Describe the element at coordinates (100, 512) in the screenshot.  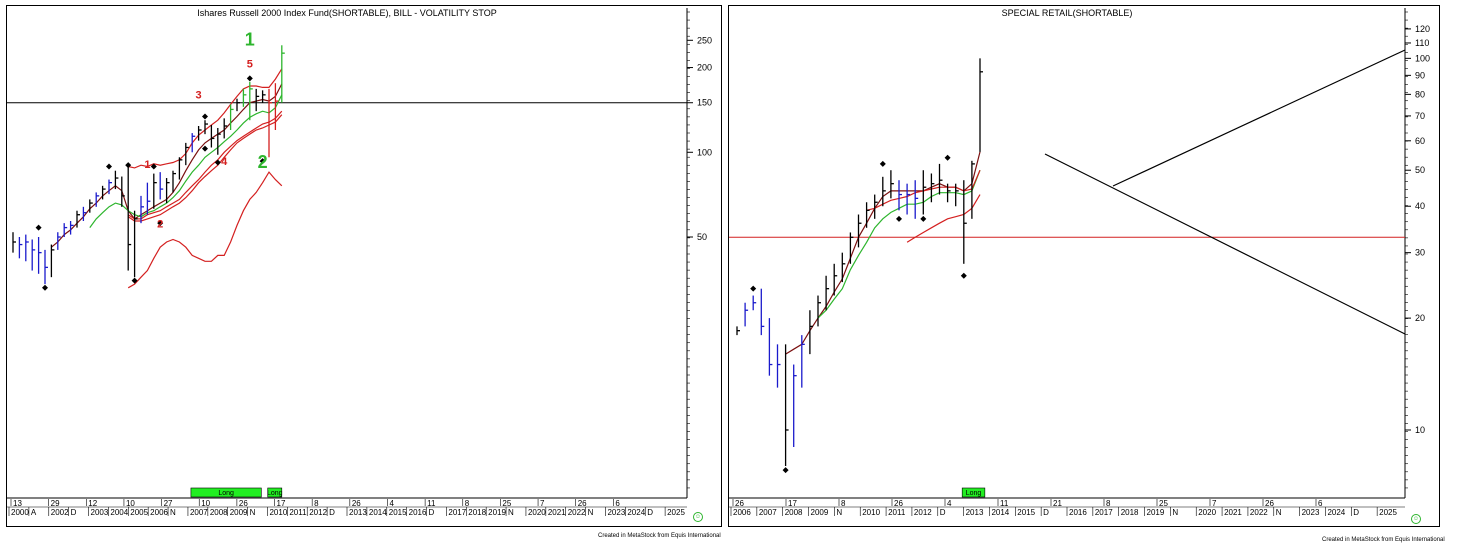
I see `x-year-label: 2003` at that location.